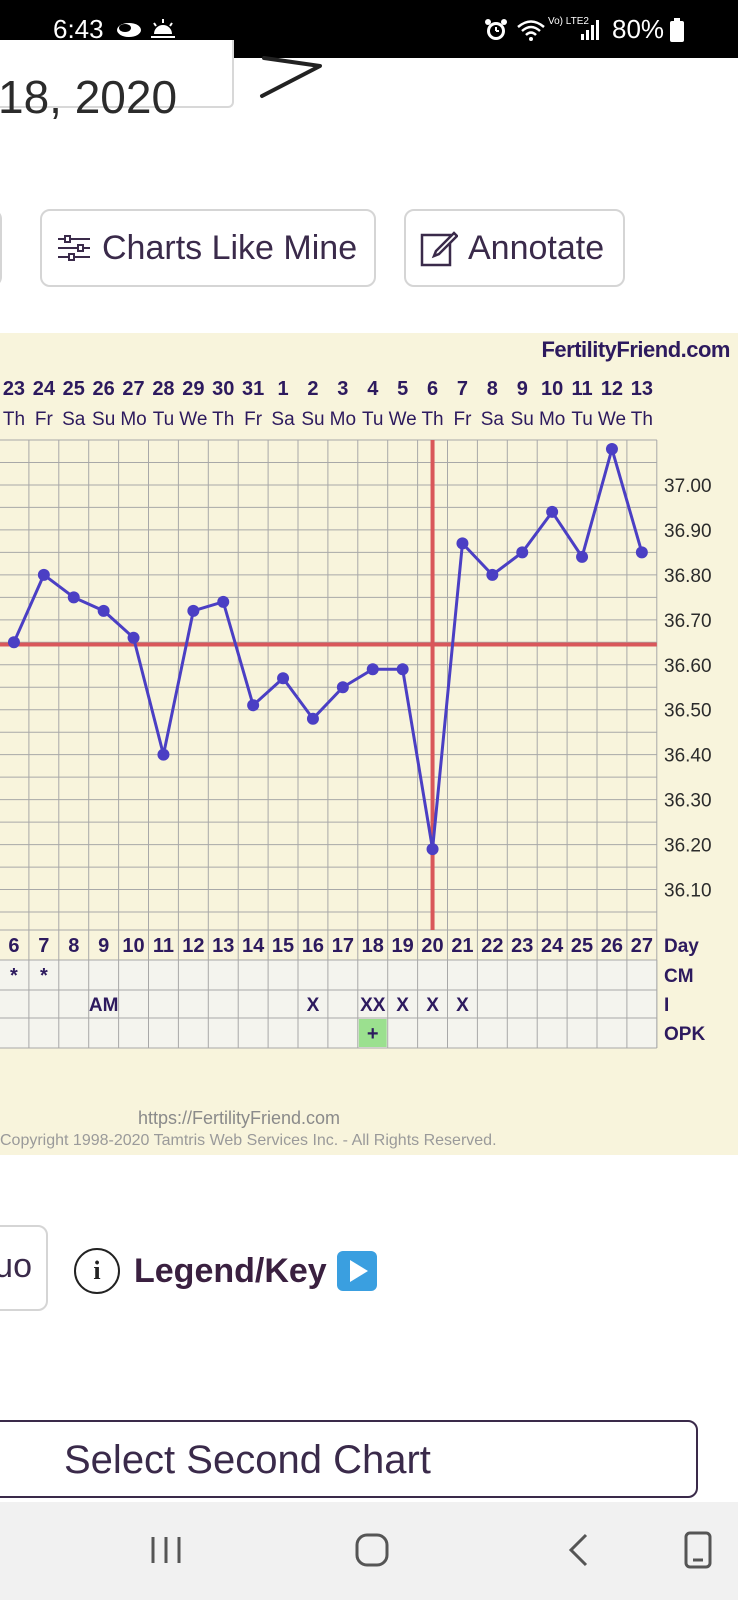 The image size is (738, 1600). I want to click on intercourse-marker: XX, so click(373, 1005).